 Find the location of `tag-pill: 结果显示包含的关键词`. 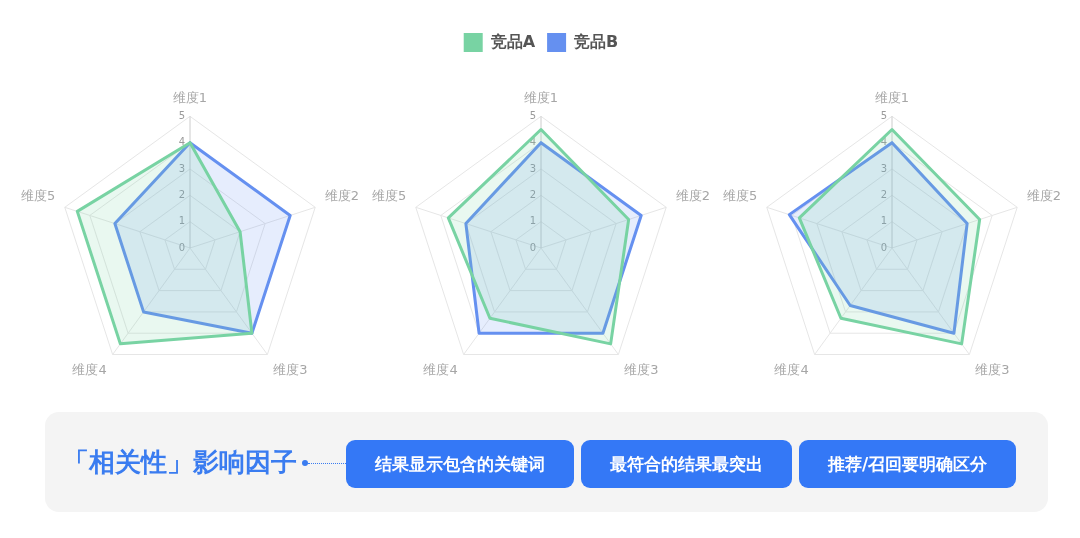

tag-pill: 结果显示包含的关键词 is located at coordinates (460, 464).